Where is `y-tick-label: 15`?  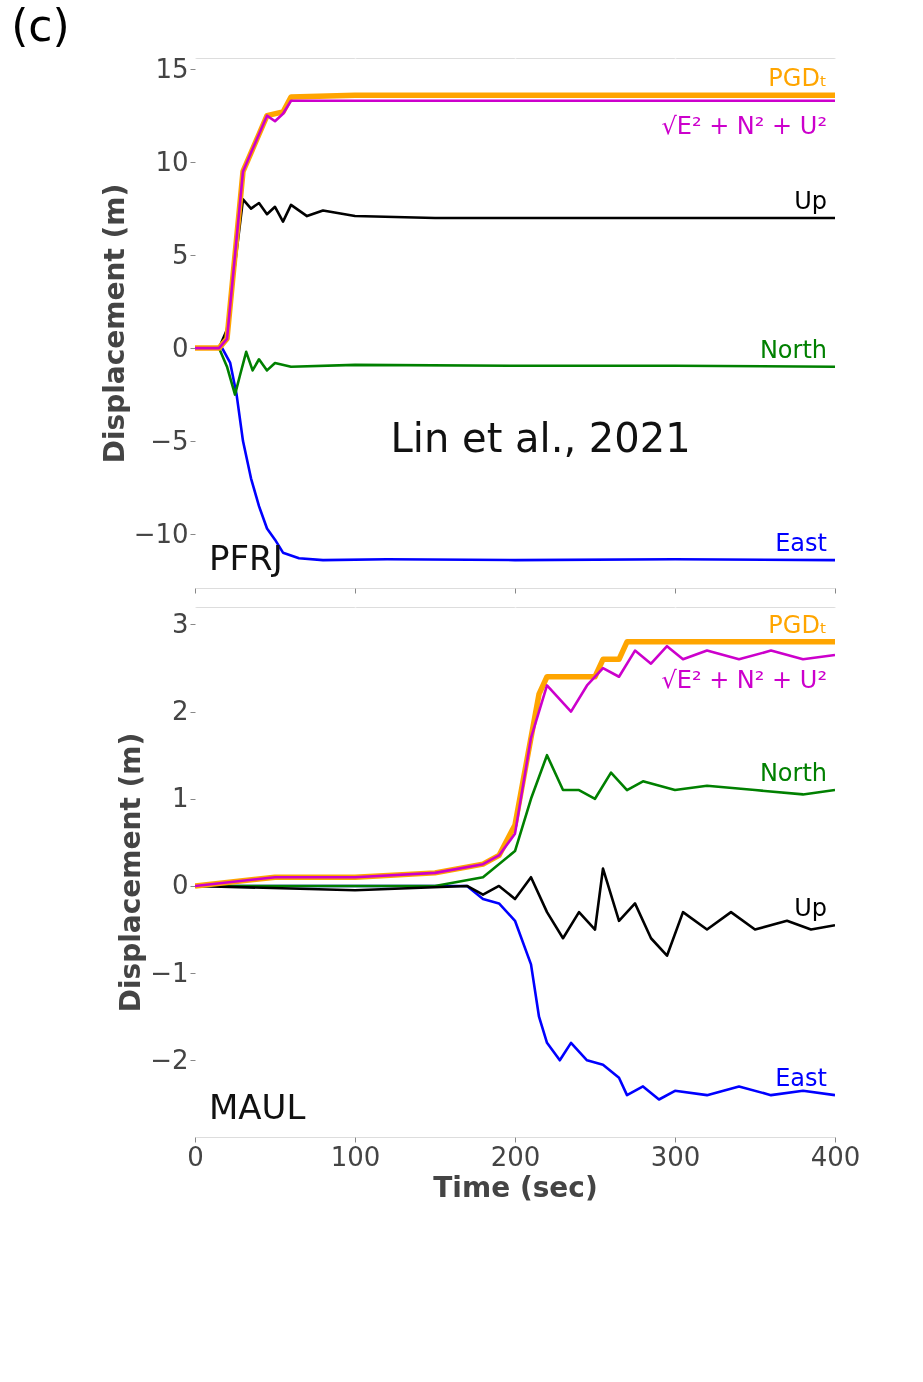
y-tick-label: 15 is located at coordinates (172, 68).